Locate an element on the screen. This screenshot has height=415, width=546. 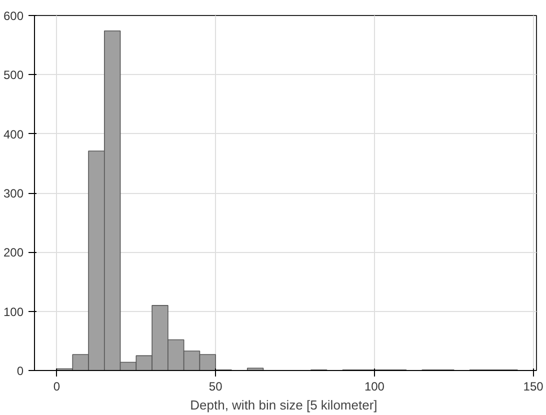
y-tick-label: 0 is located at coordinates (20, 371).